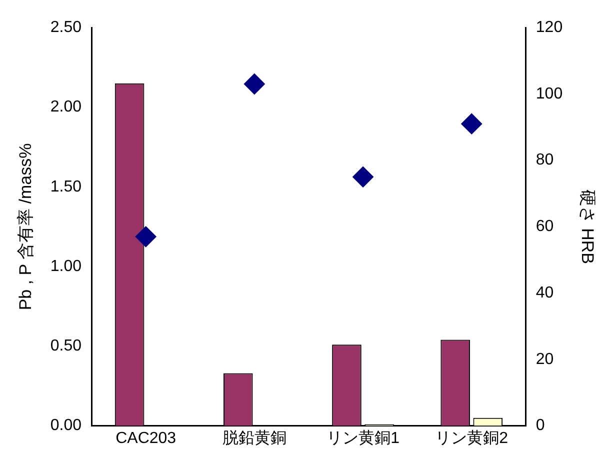 The image size is (613, 459). What do you see at coordinates (545, 227) in the screenshot?
I see `y2-tick-label: 60` at bounding box center [545, 227].